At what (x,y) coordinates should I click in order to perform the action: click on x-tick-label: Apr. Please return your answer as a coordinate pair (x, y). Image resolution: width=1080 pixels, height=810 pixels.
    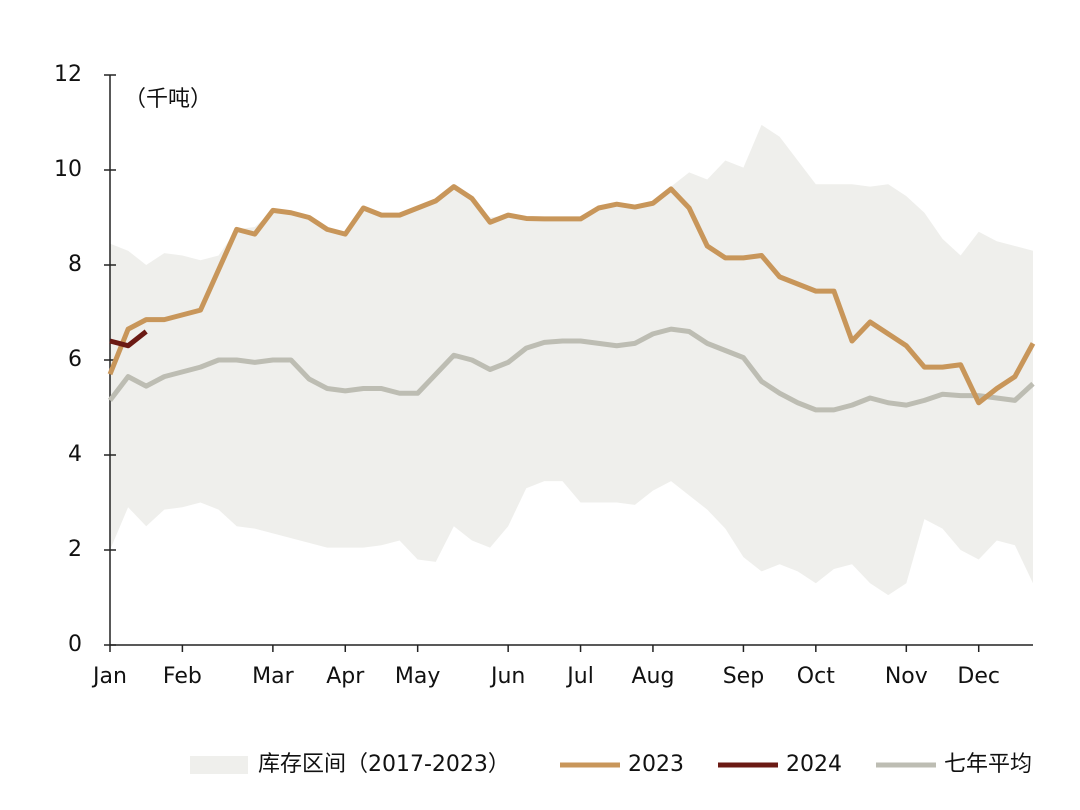
    Looking at the image, I should click on (345, 676).